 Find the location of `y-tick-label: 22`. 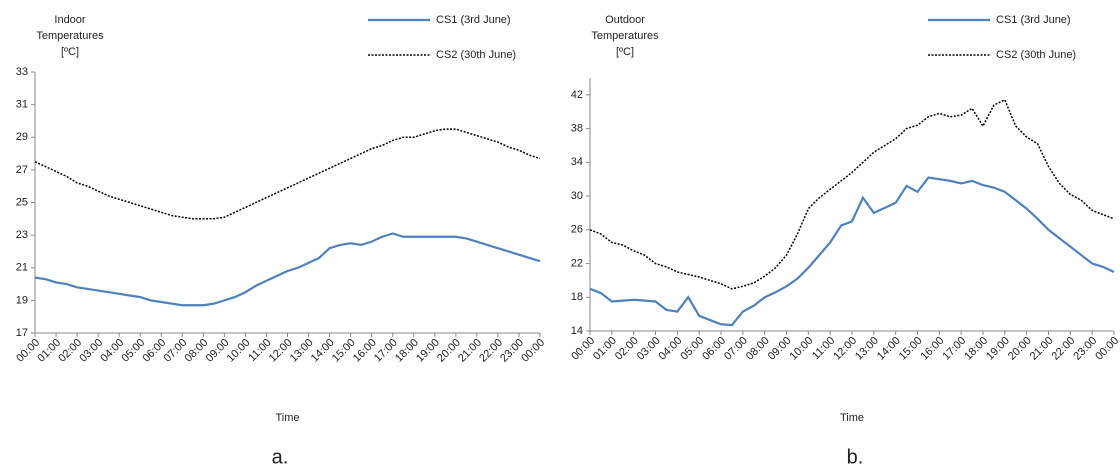

y-tick-label: 22 is located at coordinates (577, 263).